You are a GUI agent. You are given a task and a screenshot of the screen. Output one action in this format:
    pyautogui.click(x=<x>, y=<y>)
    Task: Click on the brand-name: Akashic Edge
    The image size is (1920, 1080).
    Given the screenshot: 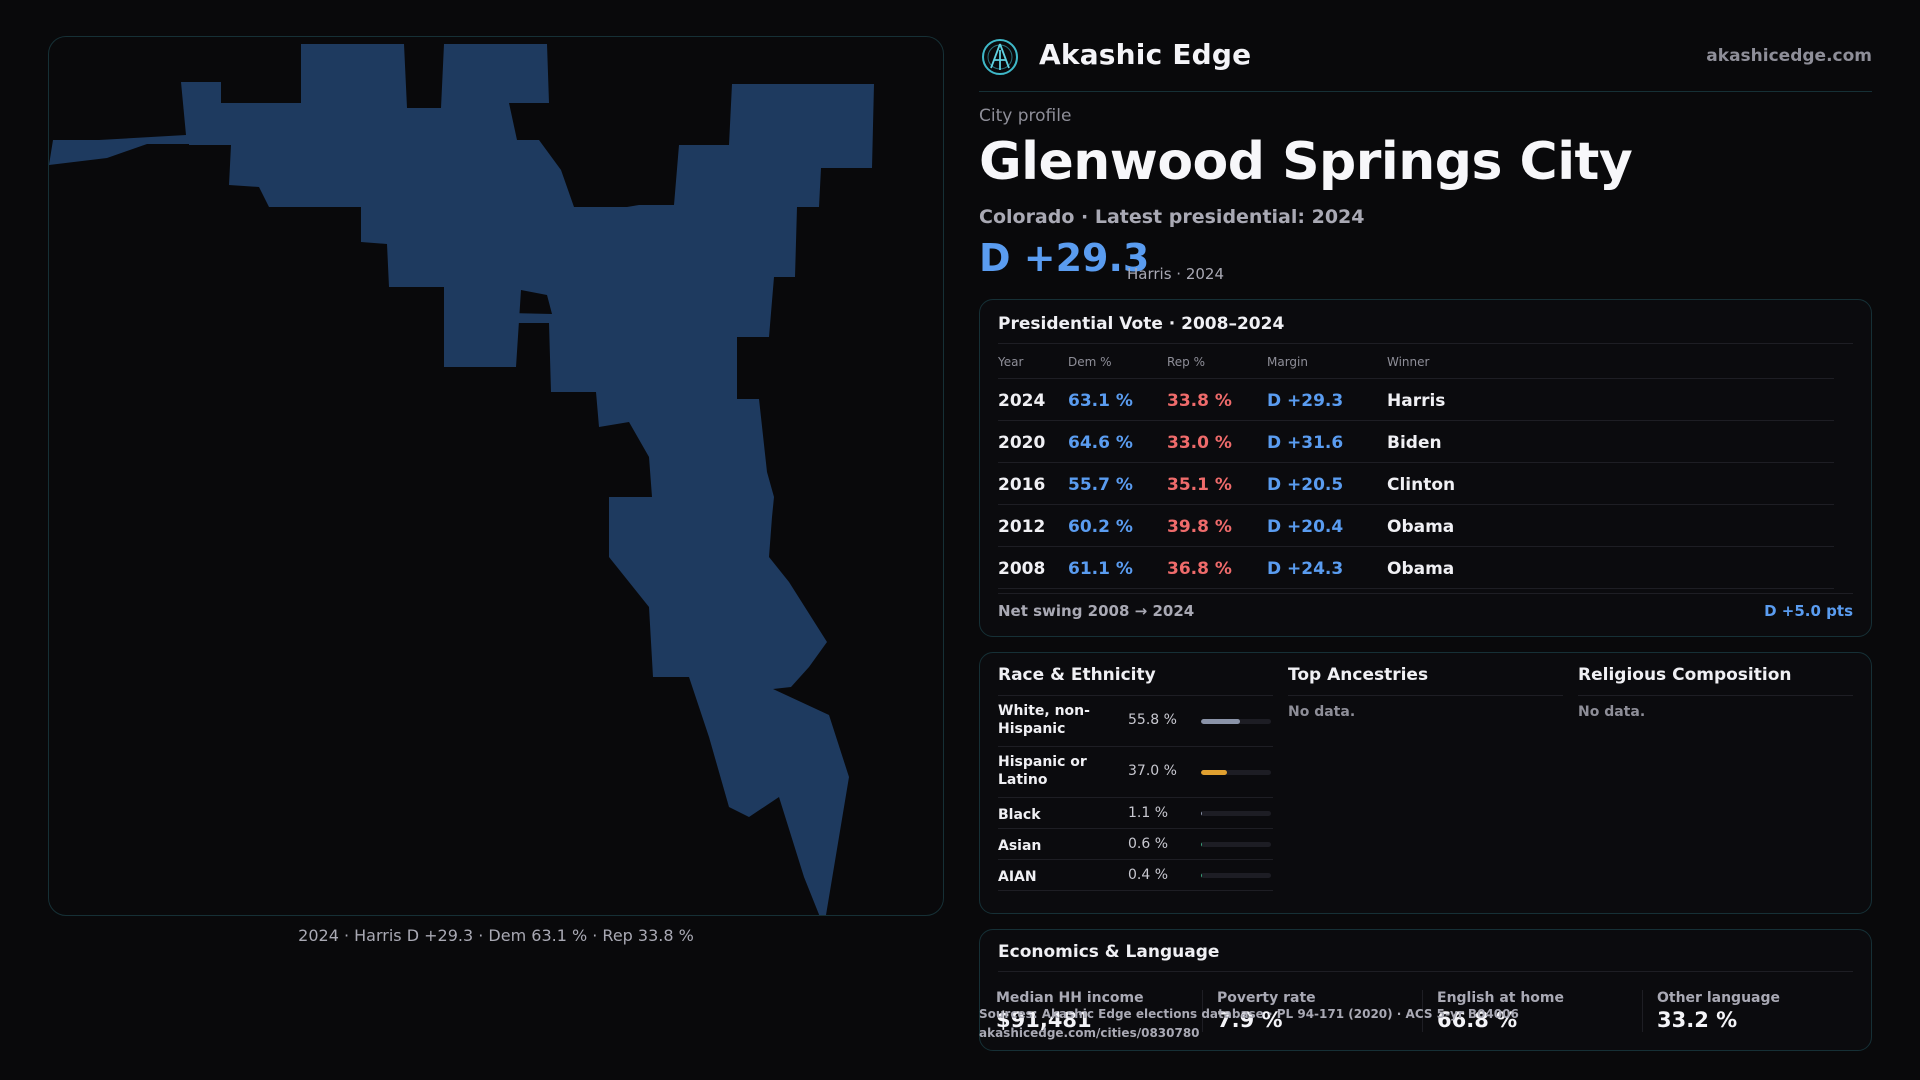 What is the action you would take?
    pyautogui.click(x=1145, y=54)
    